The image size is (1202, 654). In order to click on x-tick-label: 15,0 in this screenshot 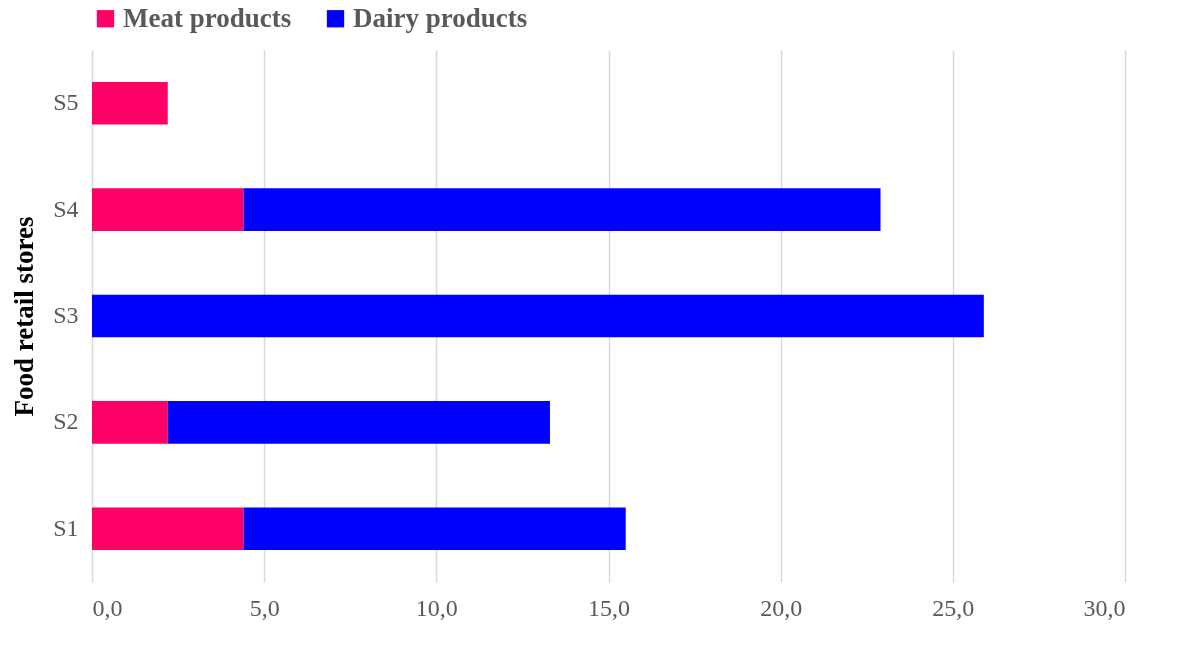, I will do `click(609, 607)`.